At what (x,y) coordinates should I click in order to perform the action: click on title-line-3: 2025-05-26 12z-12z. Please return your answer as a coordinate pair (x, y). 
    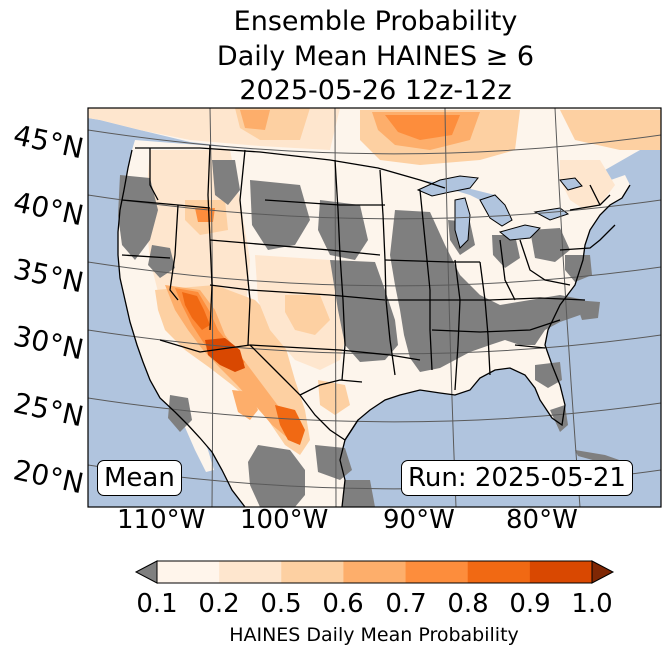
    Looking at the image, I should click on (375, 90).